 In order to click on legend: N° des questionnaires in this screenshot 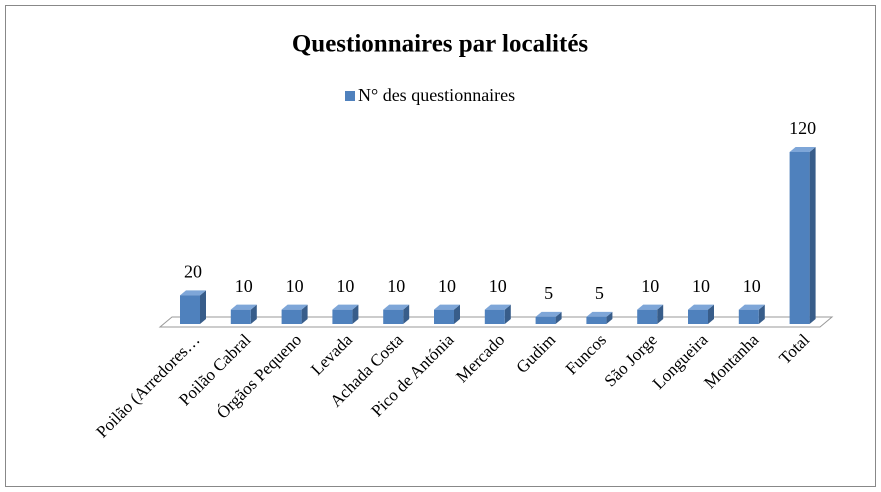, I will do `click(430, 95)`.